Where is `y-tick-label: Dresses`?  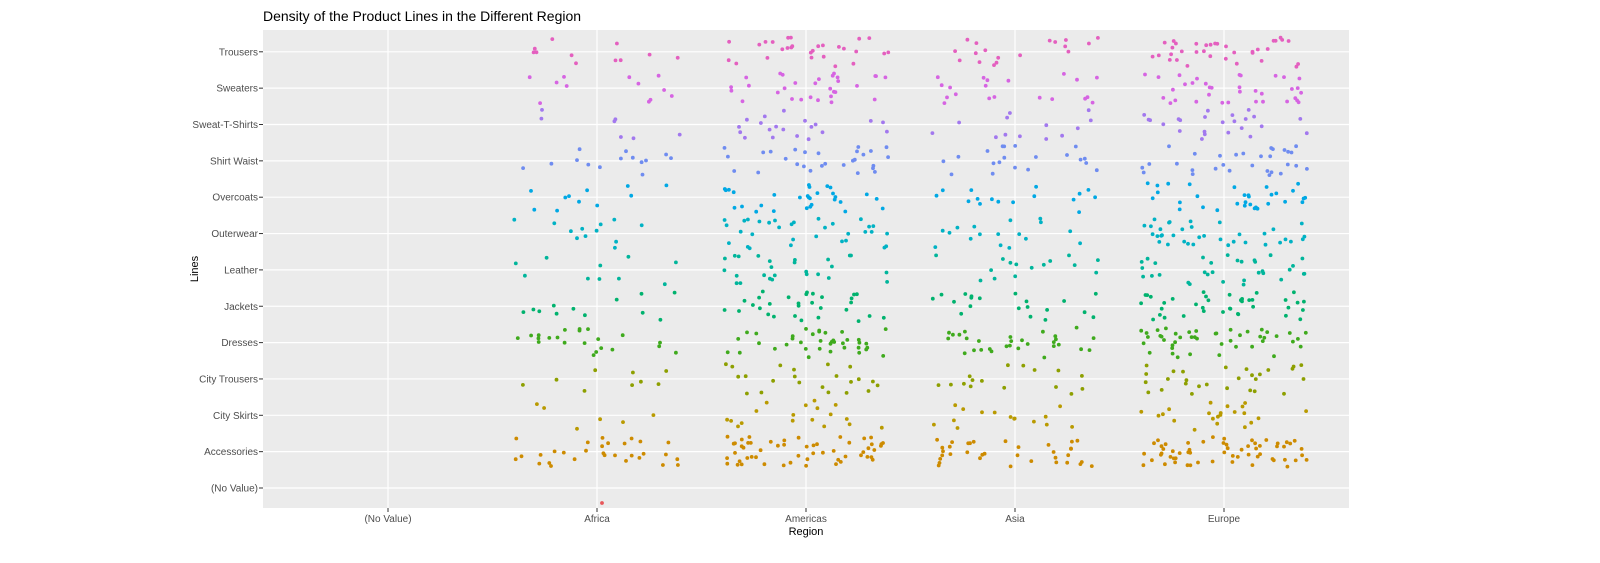
y-tick-label: Dresses is located at coordinates (239, 343).